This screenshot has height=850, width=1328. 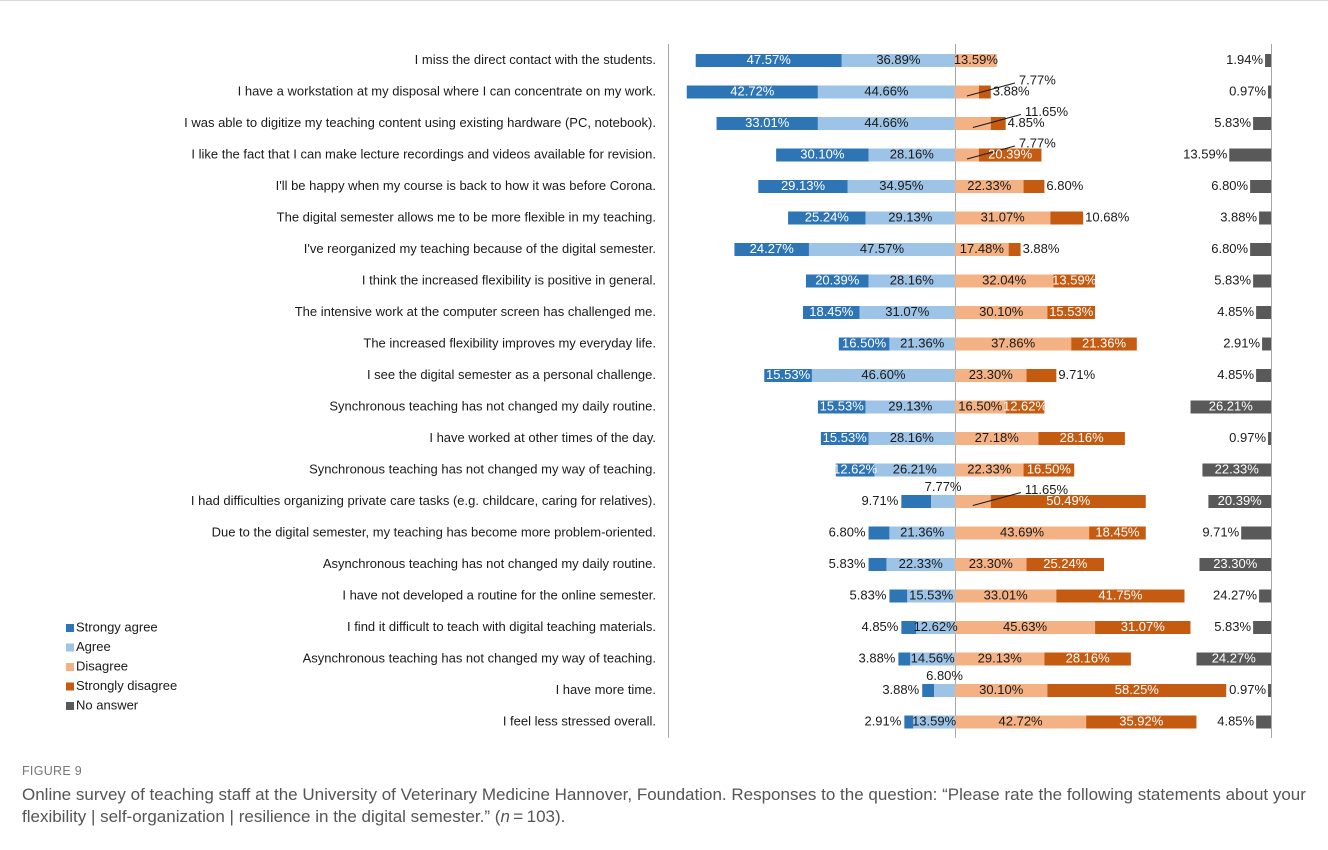 I want to click on label-strongly-disagree: 18.45%, so click(x=1117, y=531).